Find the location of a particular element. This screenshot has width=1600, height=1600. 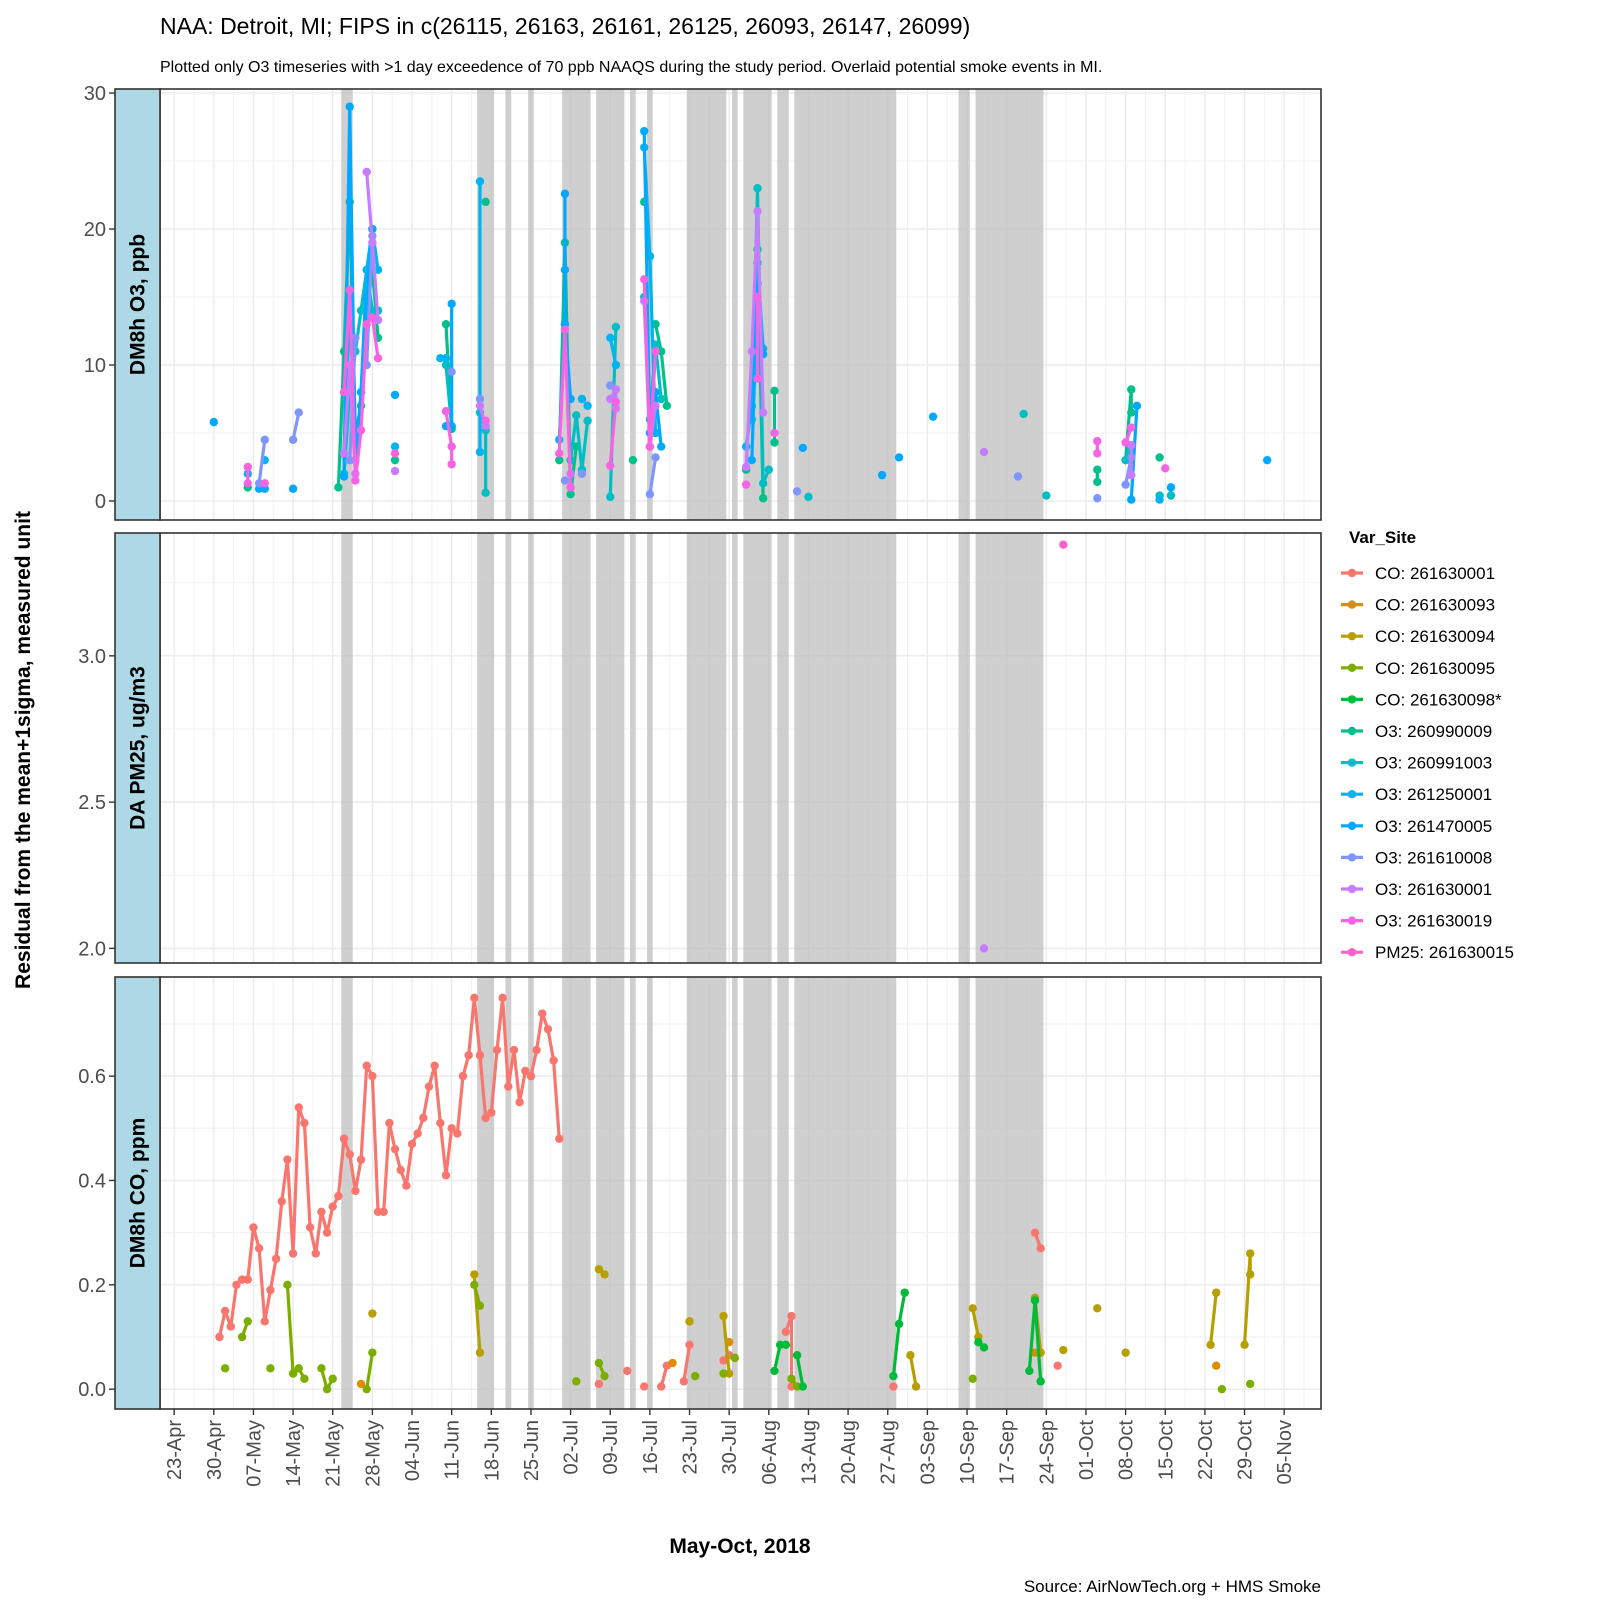

legend-item: CO: 261630098* is located at coordinates (1421, 699).